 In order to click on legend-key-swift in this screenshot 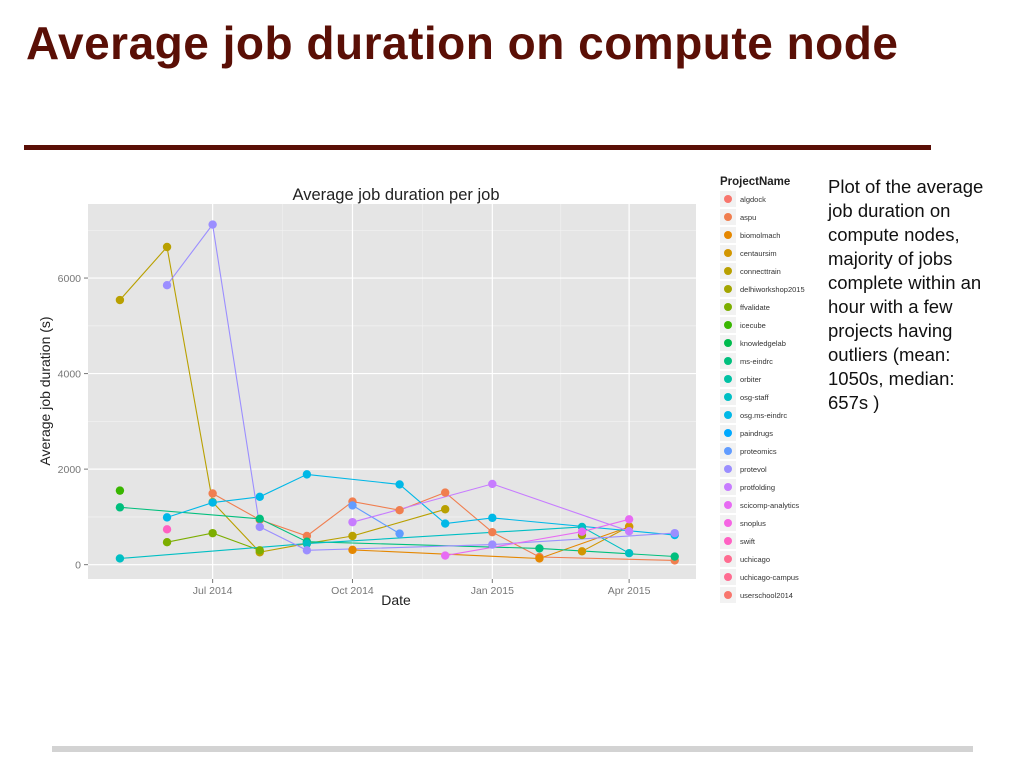, I will do `click(728, 541)`.